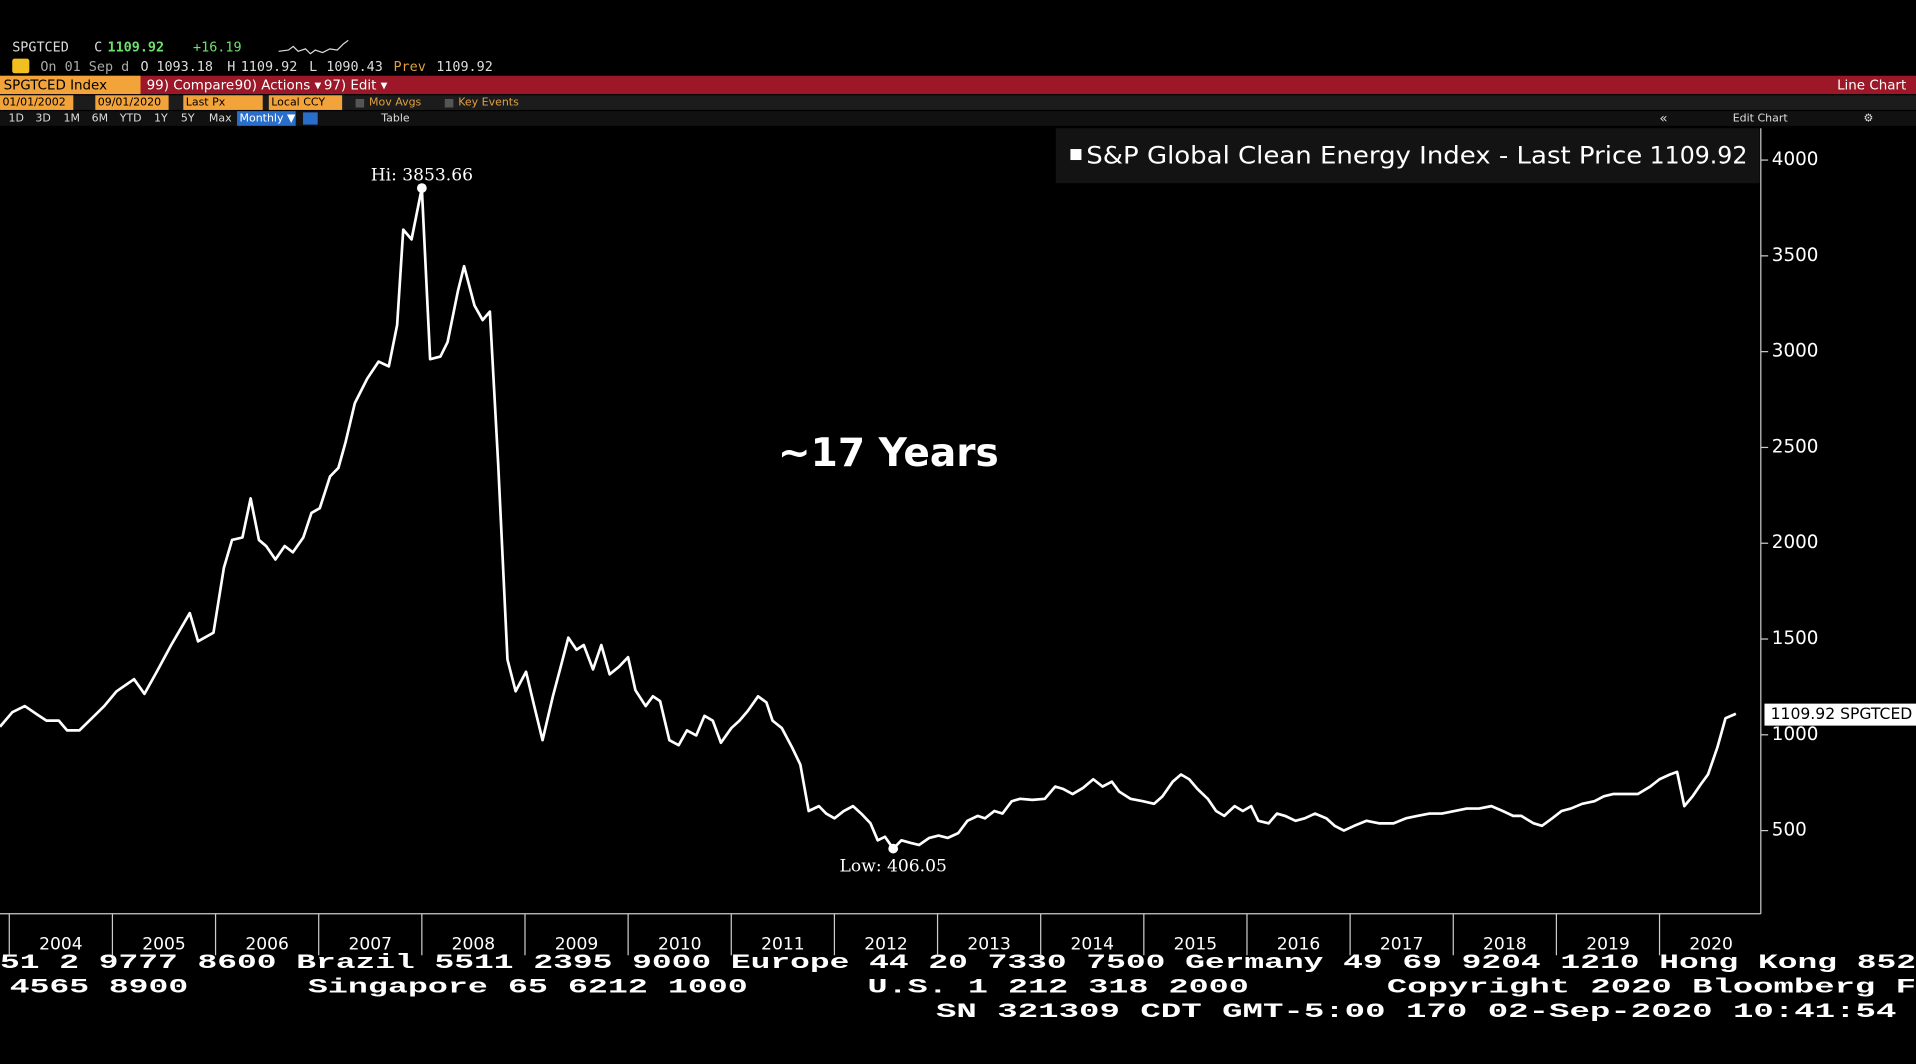 The width and height of the screenshot is (1916, 1064). I want to click on status-icon, so click(21, 66).